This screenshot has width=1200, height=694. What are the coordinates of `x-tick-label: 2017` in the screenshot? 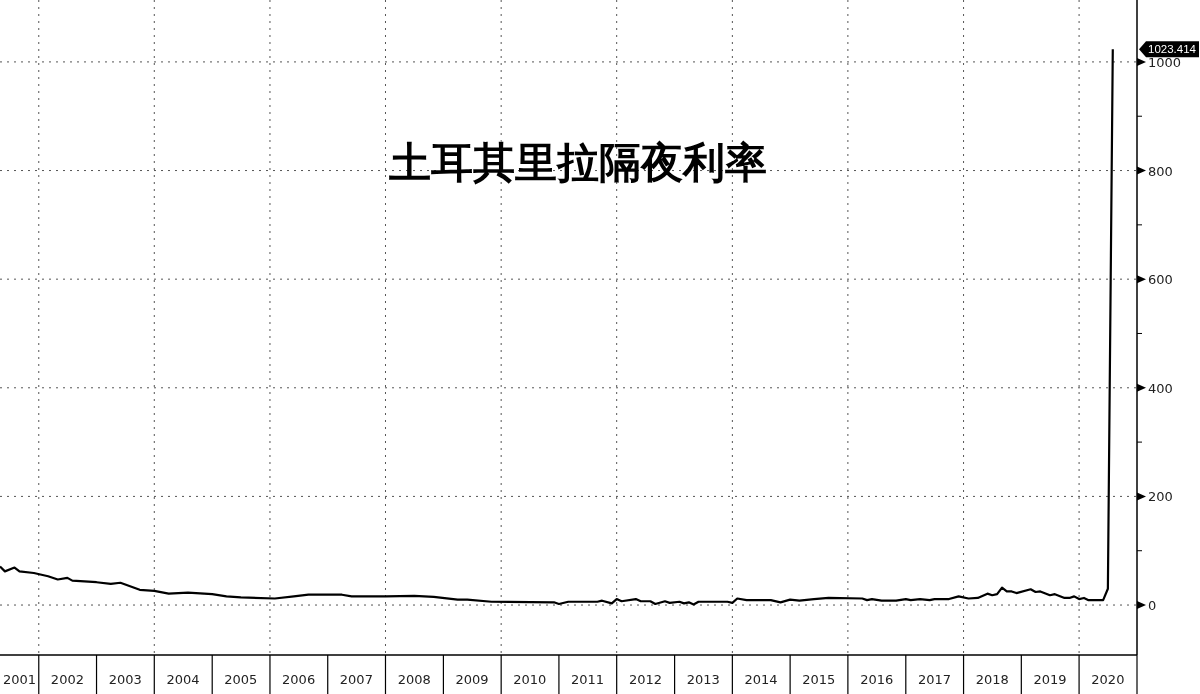 It's located at (934, 679).